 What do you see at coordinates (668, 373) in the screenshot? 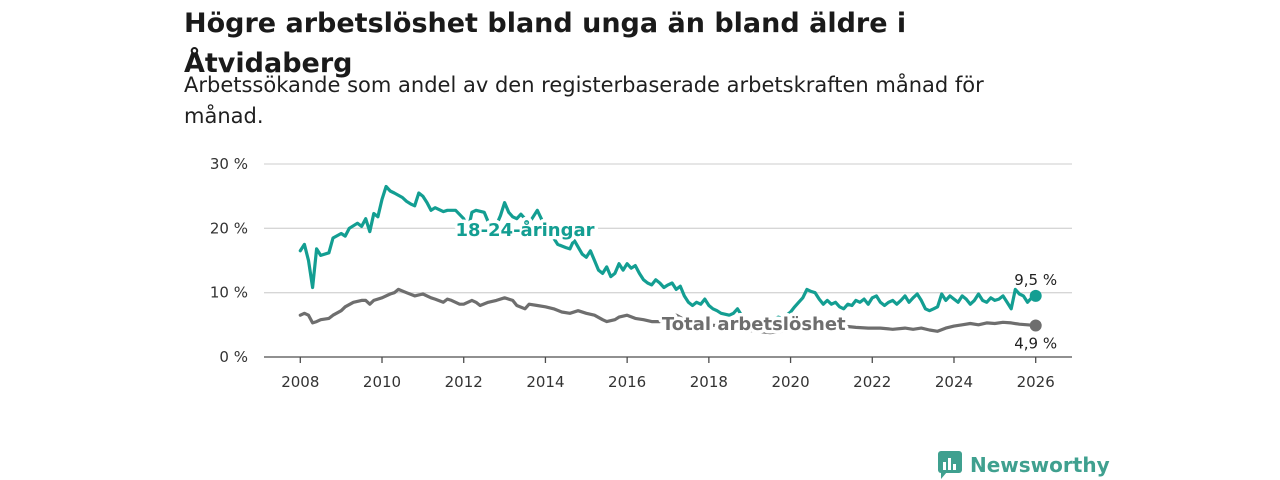
I see `x-axis: 2008 2010 2012 2014 2016 2018 2020 2022 2024 2026` at bounding box center [668, 373].